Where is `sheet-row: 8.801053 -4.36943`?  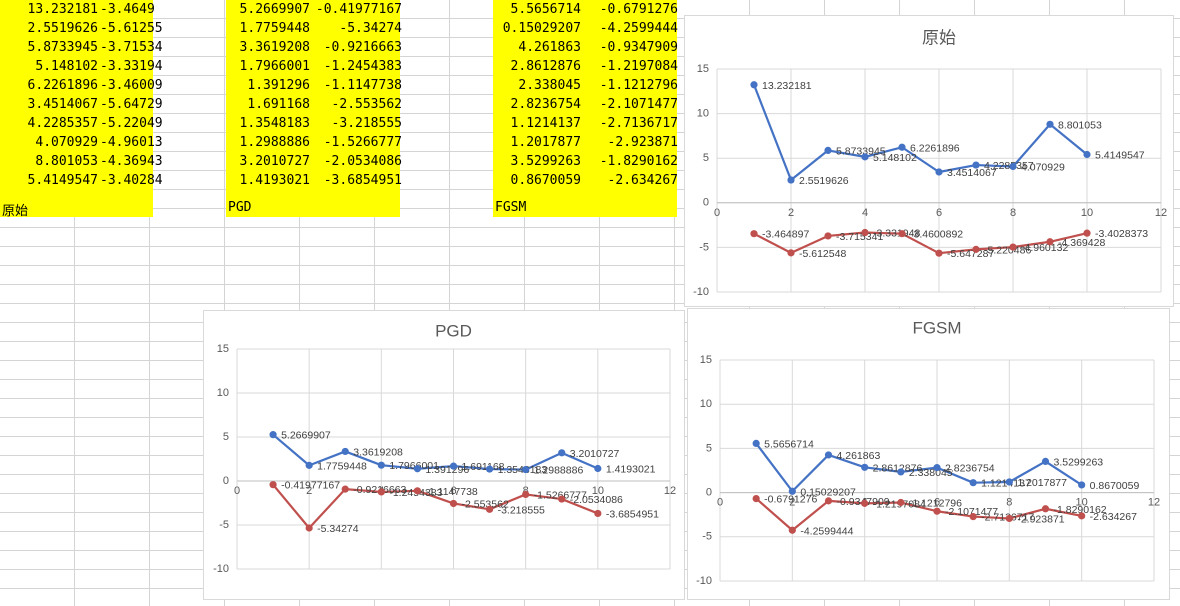 sheet-row: 8.801053 -4.36943 is located at coordinates (83, 161).